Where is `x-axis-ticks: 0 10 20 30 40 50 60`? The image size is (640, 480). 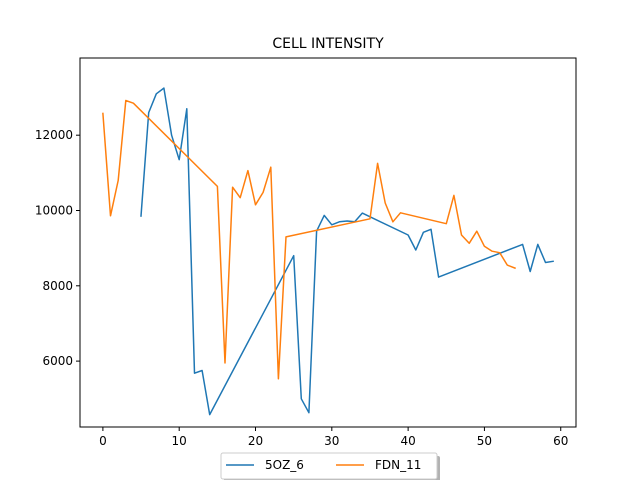
x-axis-ticks: 0 10 20 30 40 50 60 is located at coordinates (333, 437).